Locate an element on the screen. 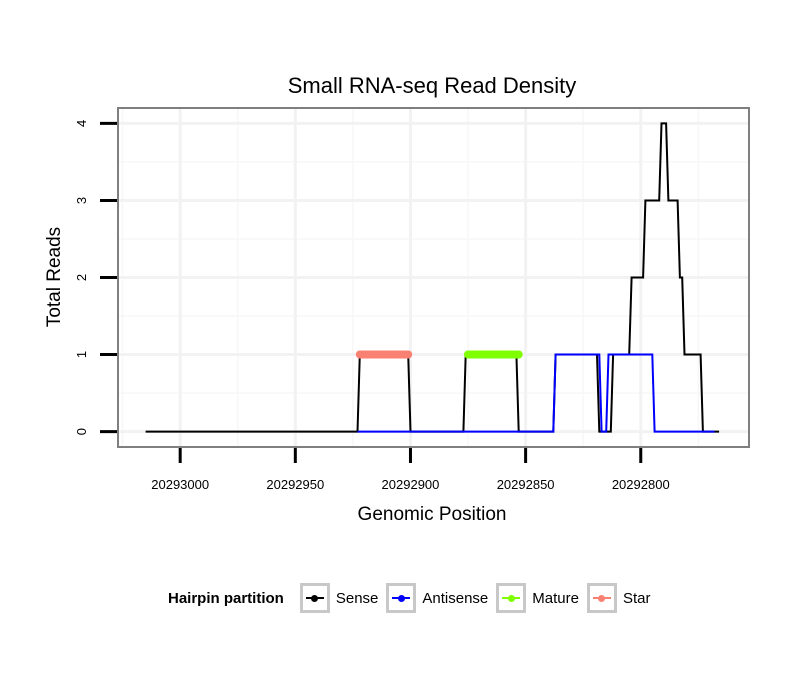 Image resolution: width=810 pixels, height=690 pixels. legend-label-sense: Sense is located at coordinates (357, 598).